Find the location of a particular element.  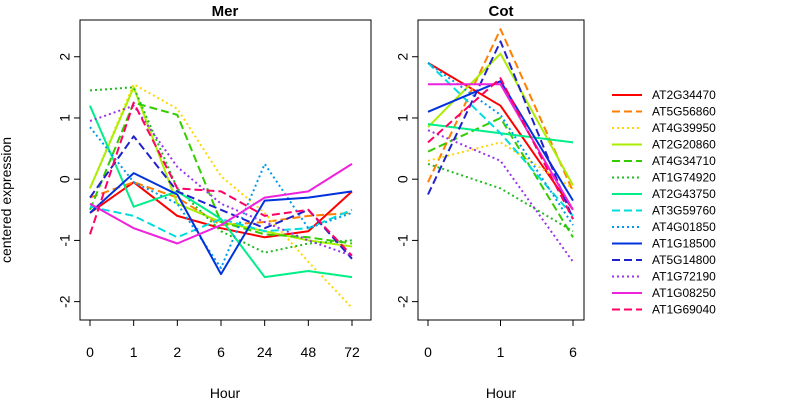

x-tick-label-cot-2: 6 is located at coordinates (573, 352).